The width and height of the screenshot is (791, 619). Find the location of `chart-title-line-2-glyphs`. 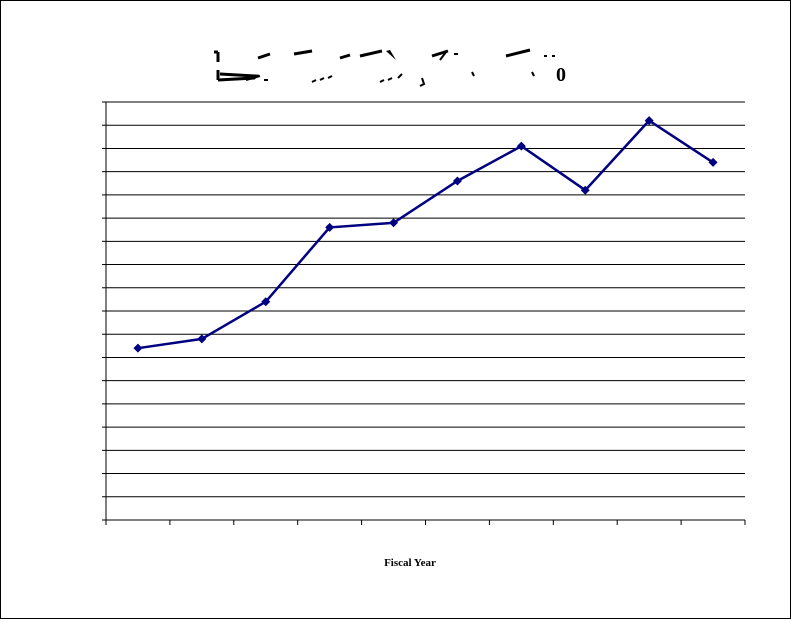

chart-title-line-2-glyphs is located at coordinates (375, 78).